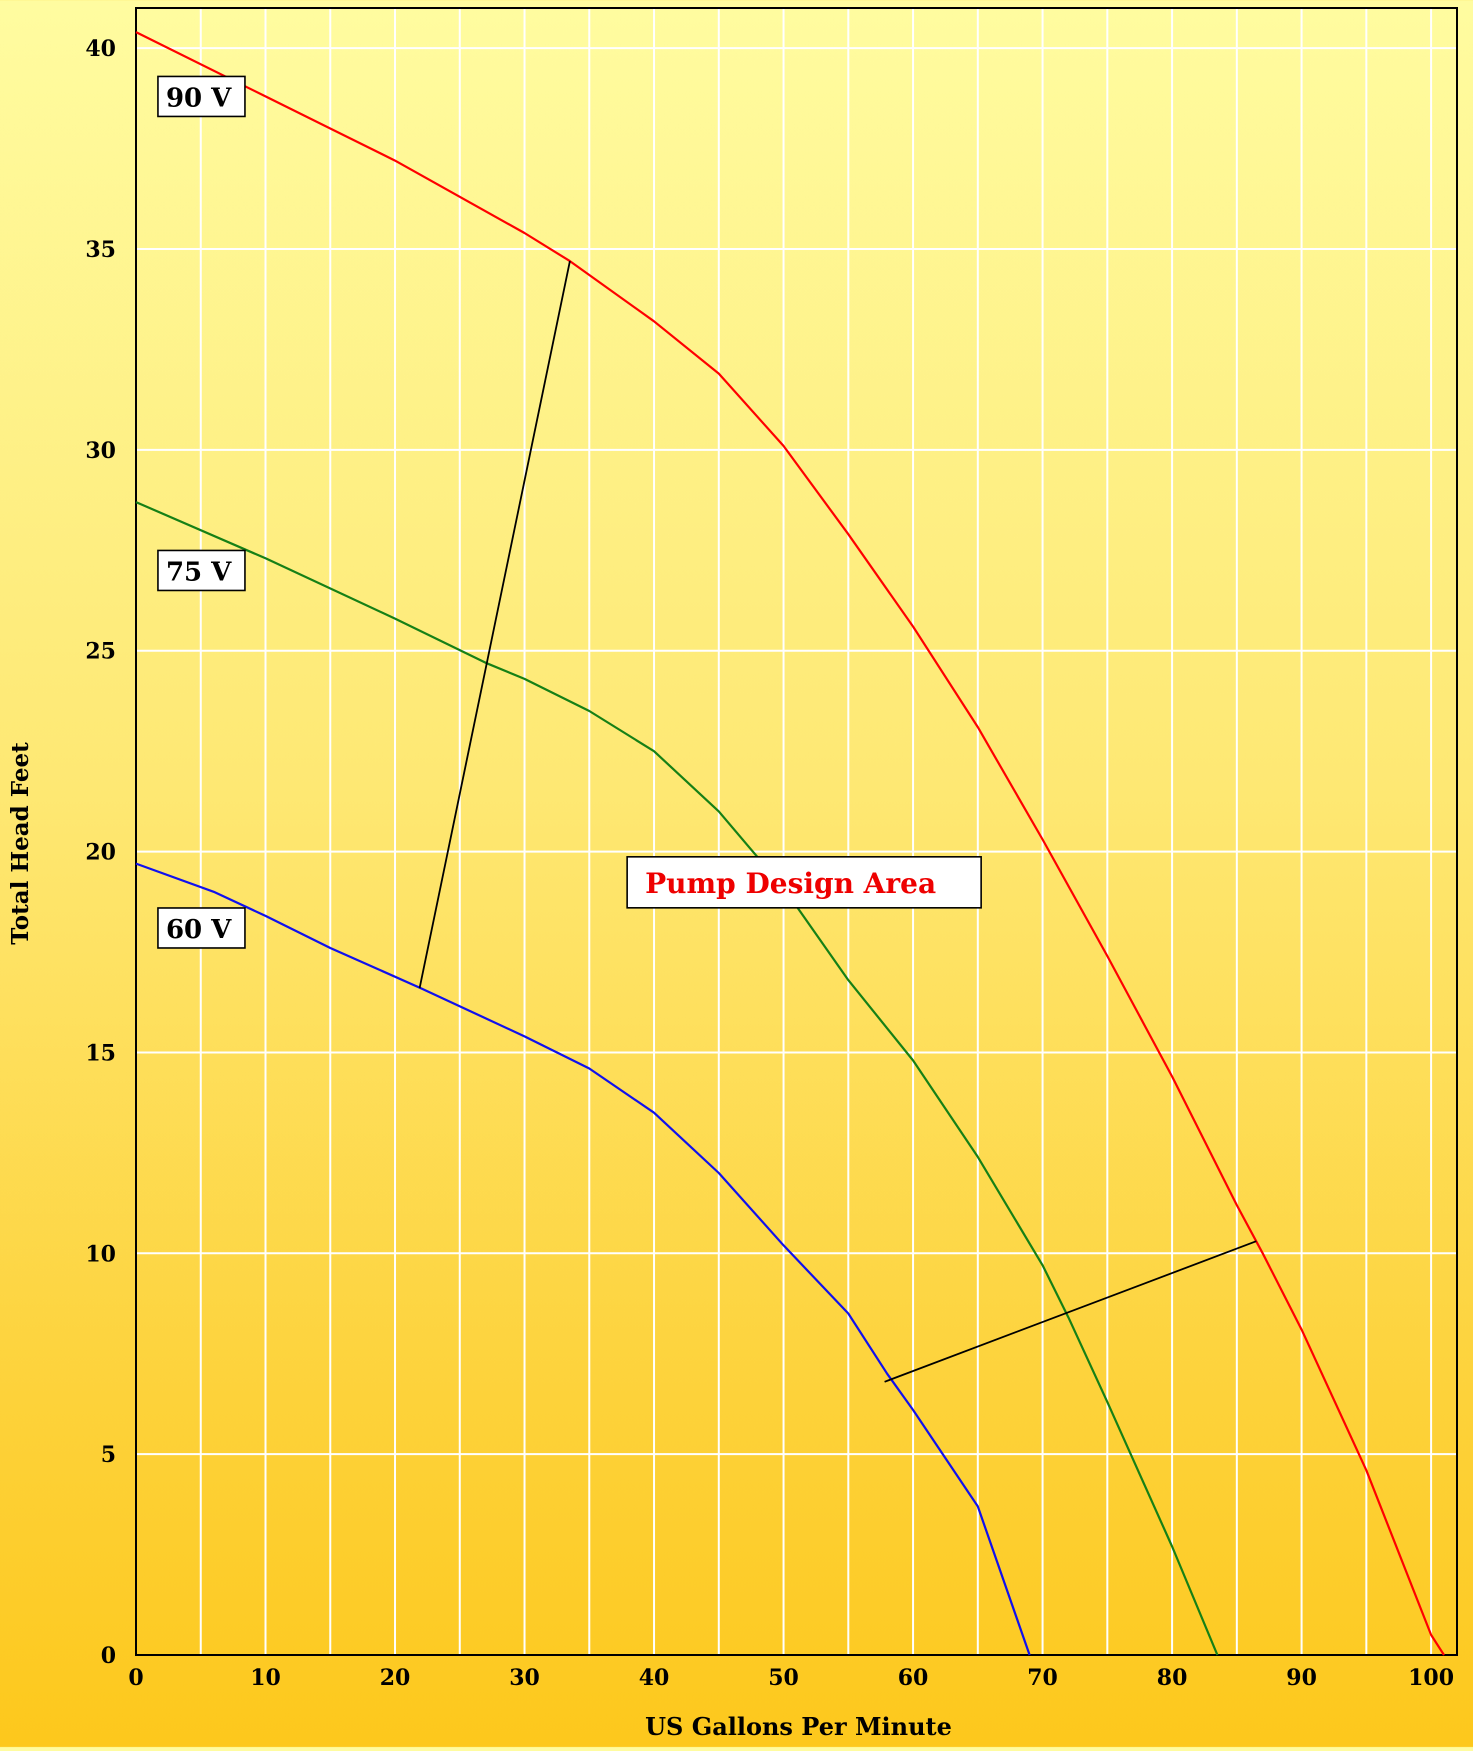 This screenshot has width=1473, height=1751. I want to click on x-tick-label: 30, so click(524, 1678).